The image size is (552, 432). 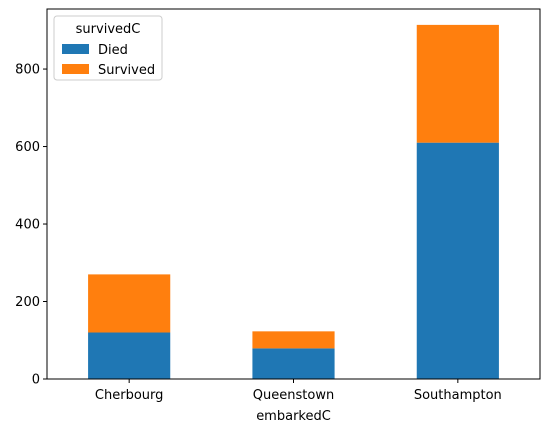 I want to click on bar-died-queenstown, so click(x=293, y=363).